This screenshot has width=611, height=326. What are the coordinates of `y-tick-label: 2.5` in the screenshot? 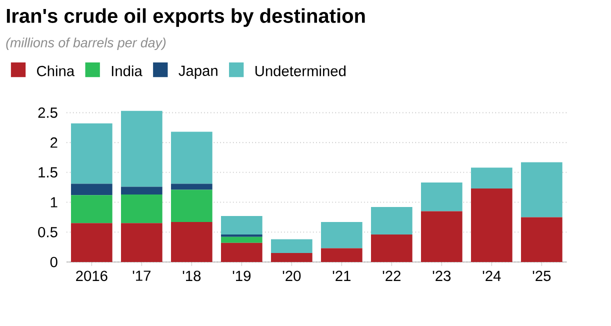 It's located at (48, 112).